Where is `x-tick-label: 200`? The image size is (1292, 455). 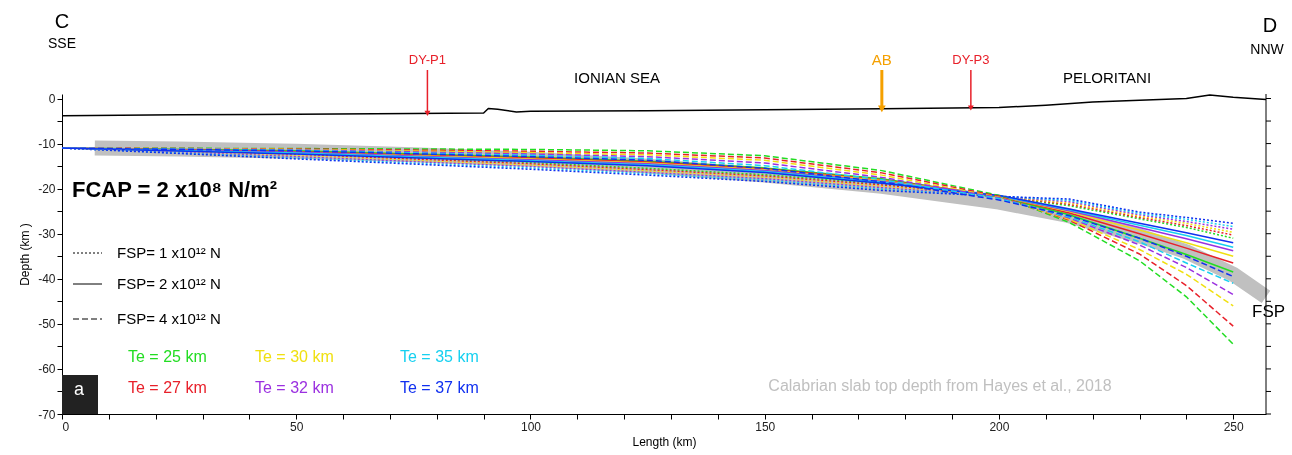
x-tick-label: 200 is located at coordinates (999, 426).